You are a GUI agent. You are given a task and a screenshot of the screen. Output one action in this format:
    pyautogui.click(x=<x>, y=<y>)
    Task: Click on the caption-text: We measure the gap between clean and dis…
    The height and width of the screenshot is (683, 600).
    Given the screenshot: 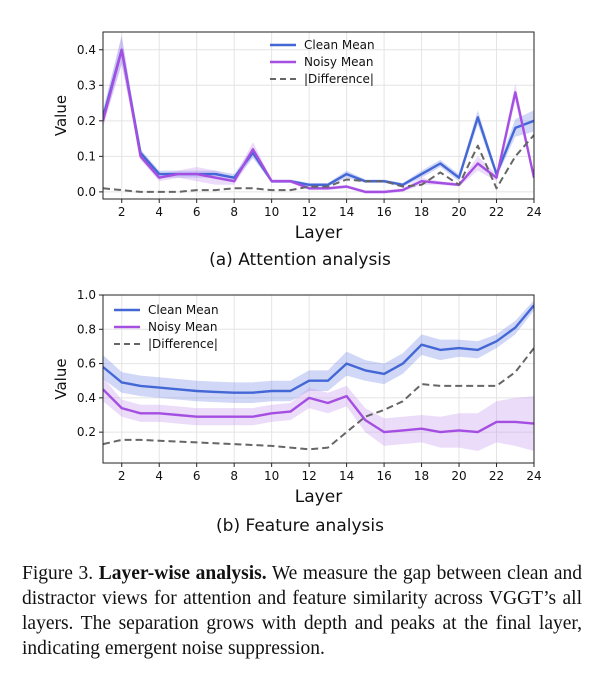 What is the action you would take?
    pyautogui.click(x=302, y=611)
    